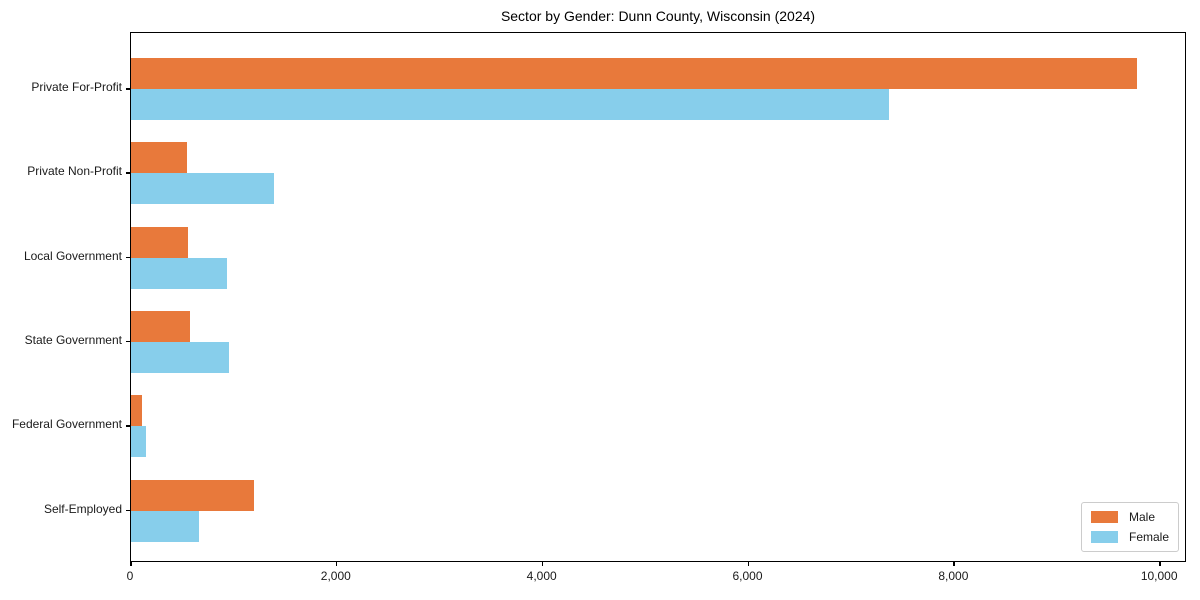  I want to click on x-tick-label-10000: 10,000, so click(1159, 576).